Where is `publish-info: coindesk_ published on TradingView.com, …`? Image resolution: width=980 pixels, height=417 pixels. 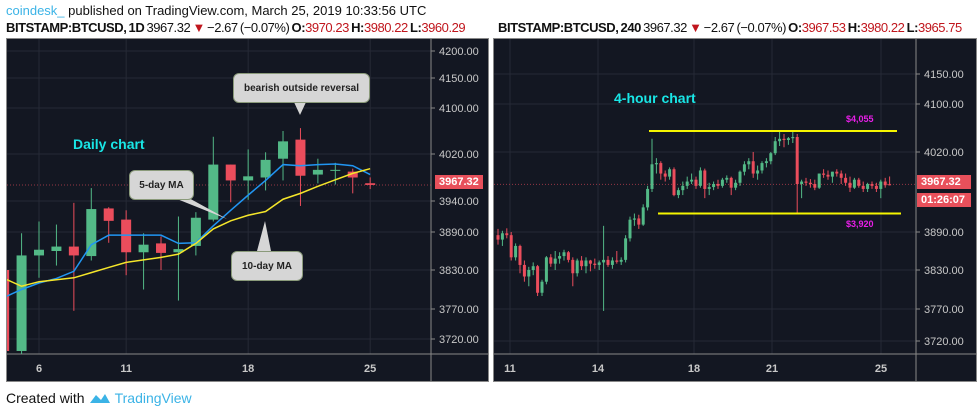 publish-info: coindesk_ published on TradingView.com, … is located at coordinates (216, 10).